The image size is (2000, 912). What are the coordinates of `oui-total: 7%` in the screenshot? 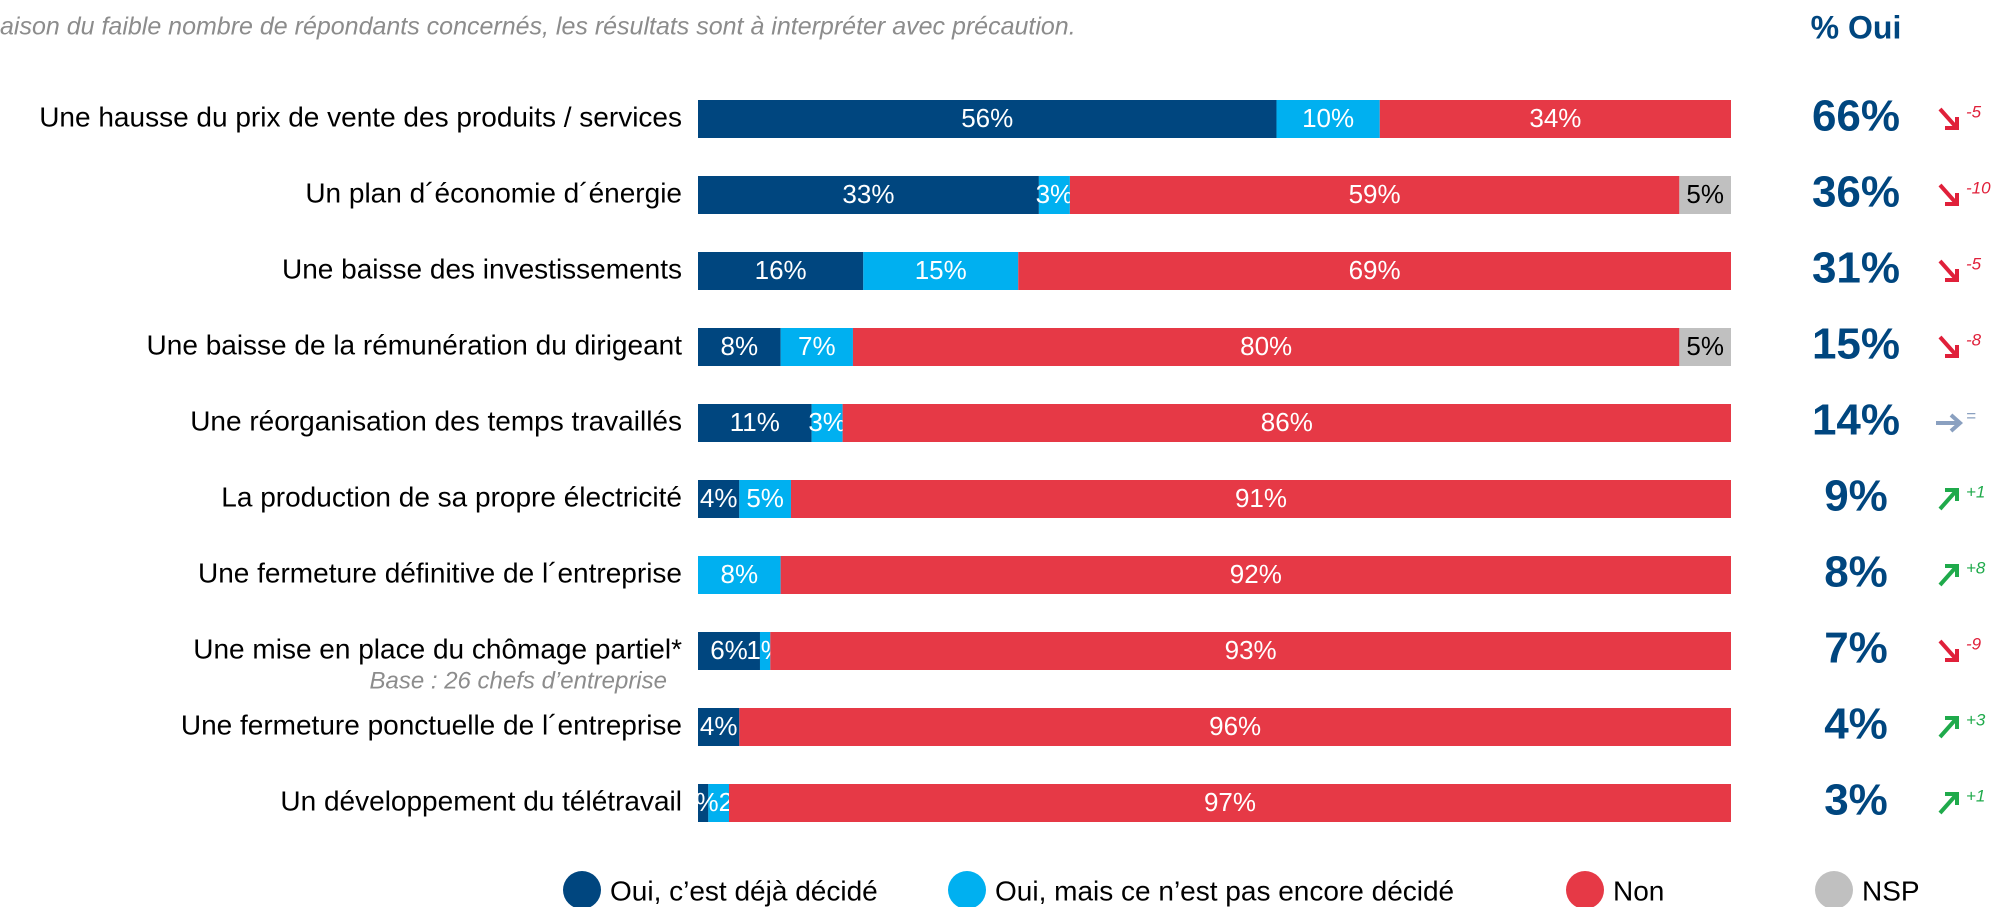 It's located at (1856, 648).